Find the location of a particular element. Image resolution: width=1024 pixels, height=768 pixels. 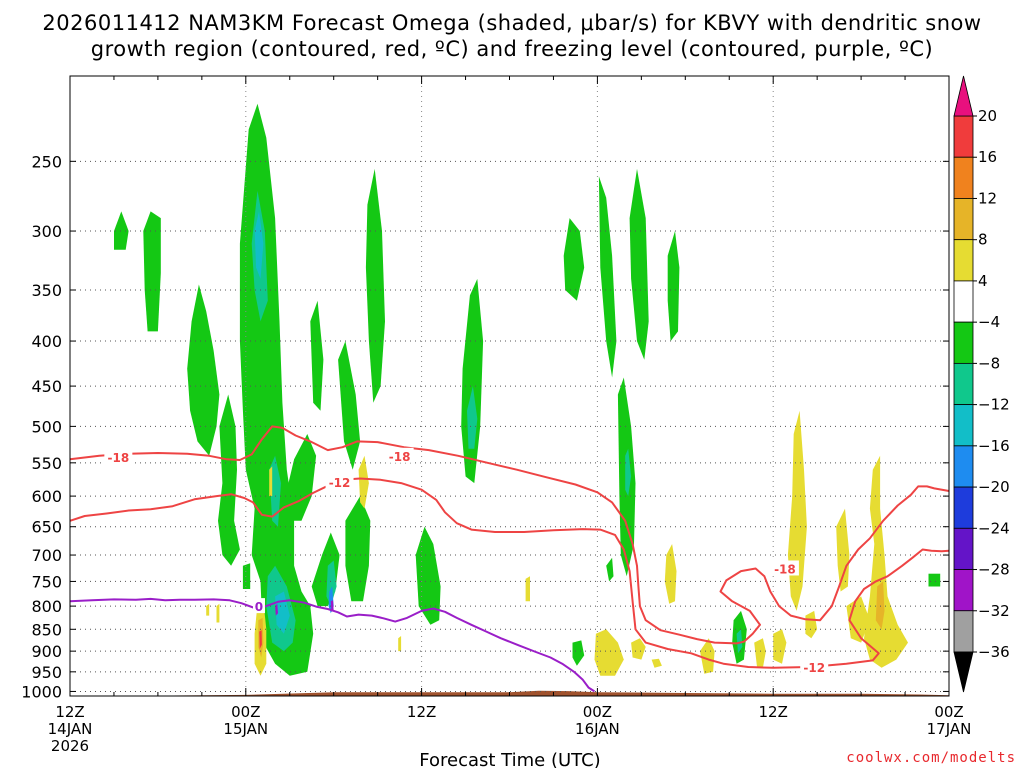

colorbar-label: −32 is located at coordinates (994, 611).